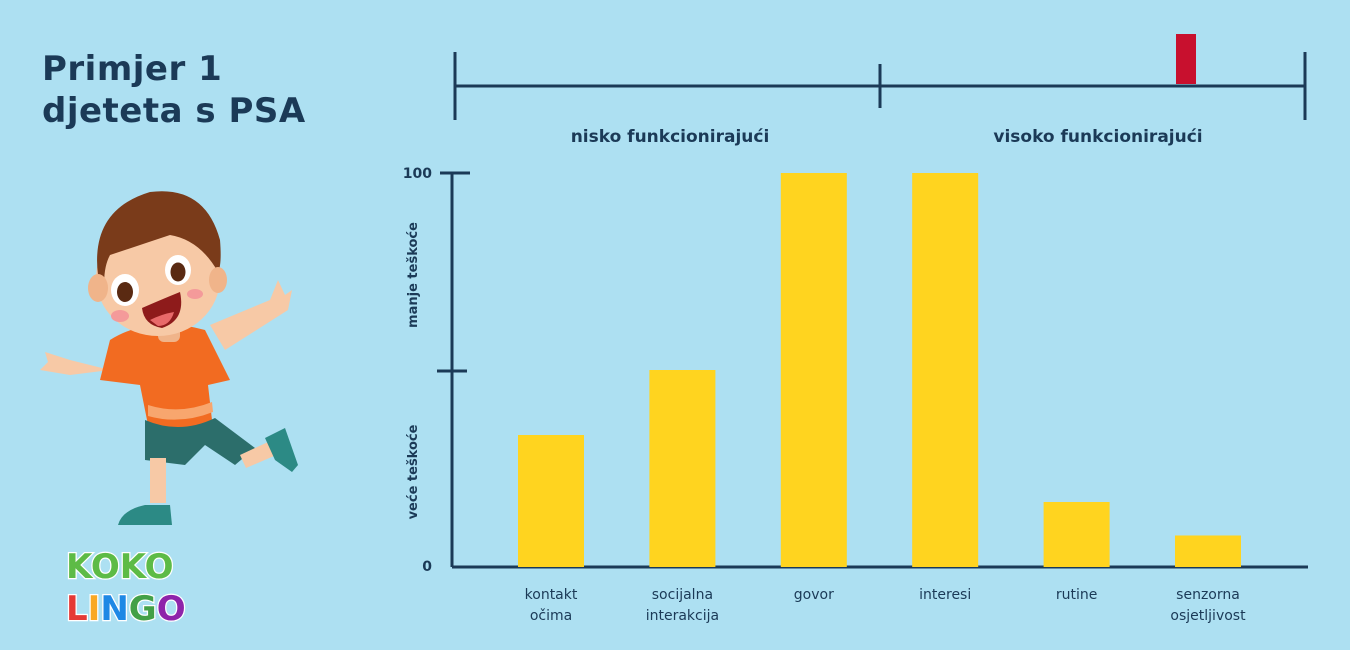  I want to click on category-label-2: govor, so click(814, 595).